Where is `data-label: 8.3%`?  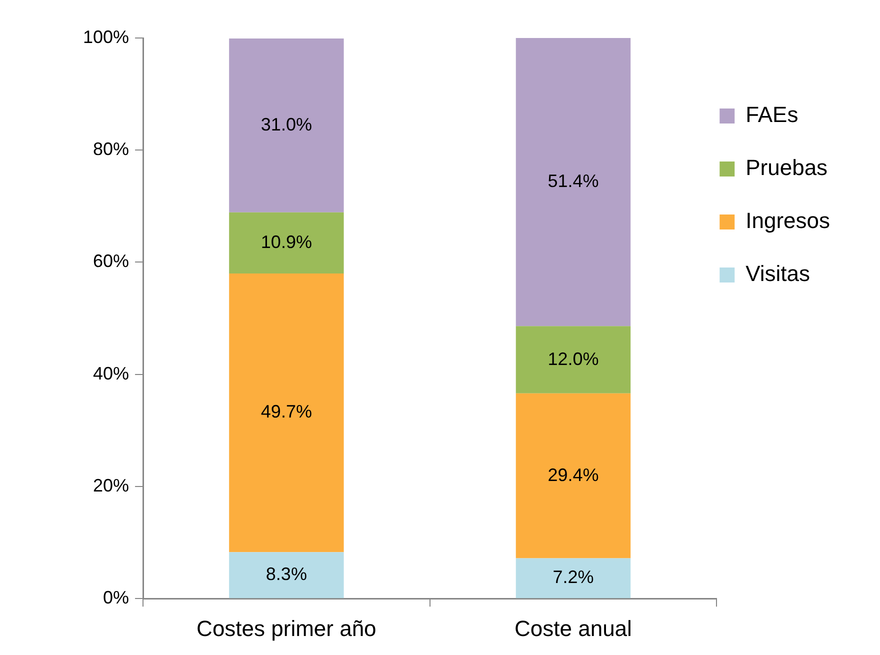 data-label: 8.3% is located at coordinates (286, 574).